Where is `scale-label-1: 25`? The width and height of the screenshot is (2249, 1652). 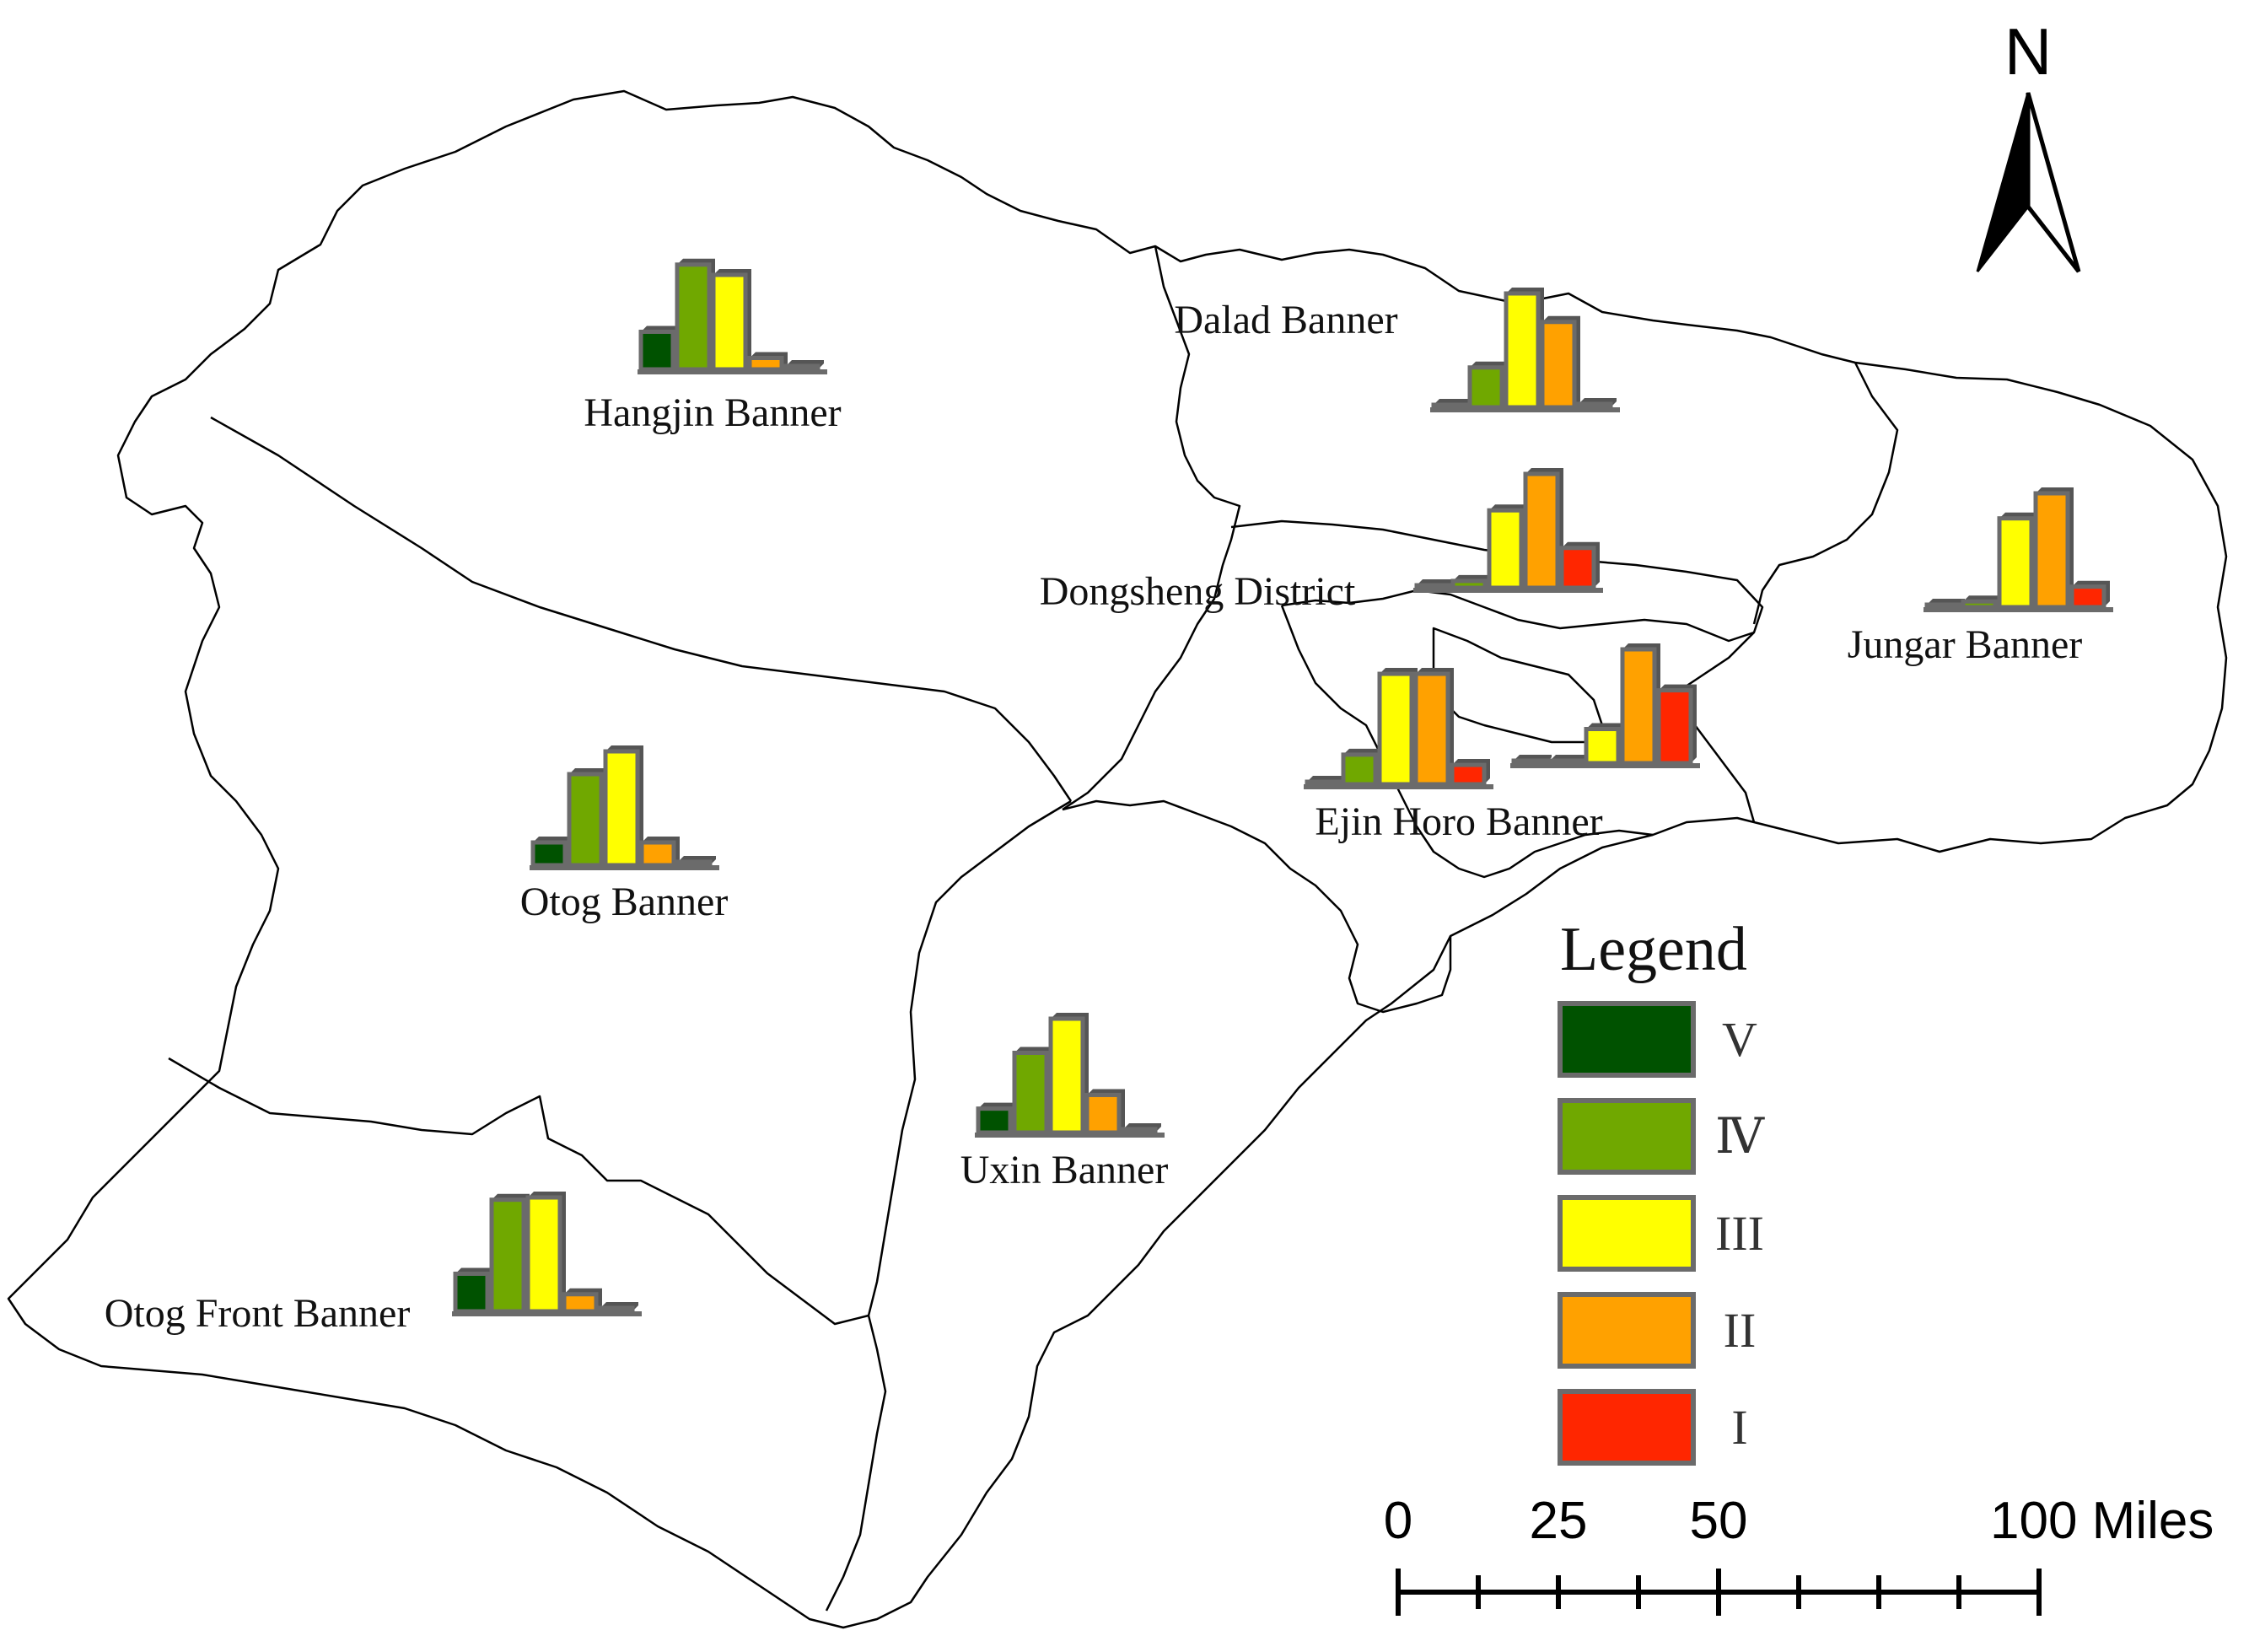
scale-label-1: 25 is located at coordinates (1559, 1521).